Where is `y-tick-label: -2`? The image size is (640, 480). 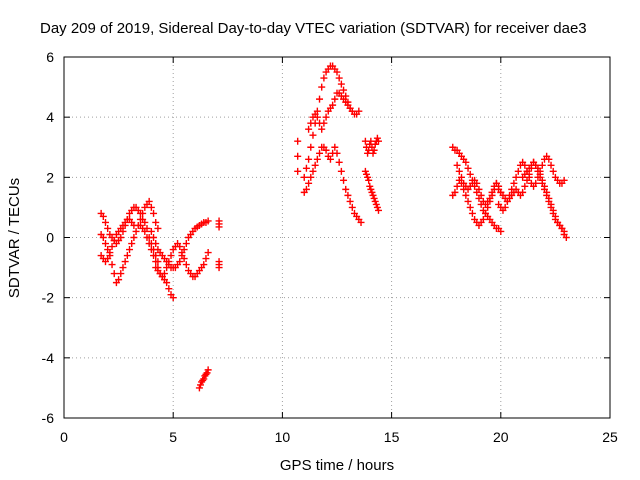 y-tick-label: -2 is located at coordinates (48, 298).